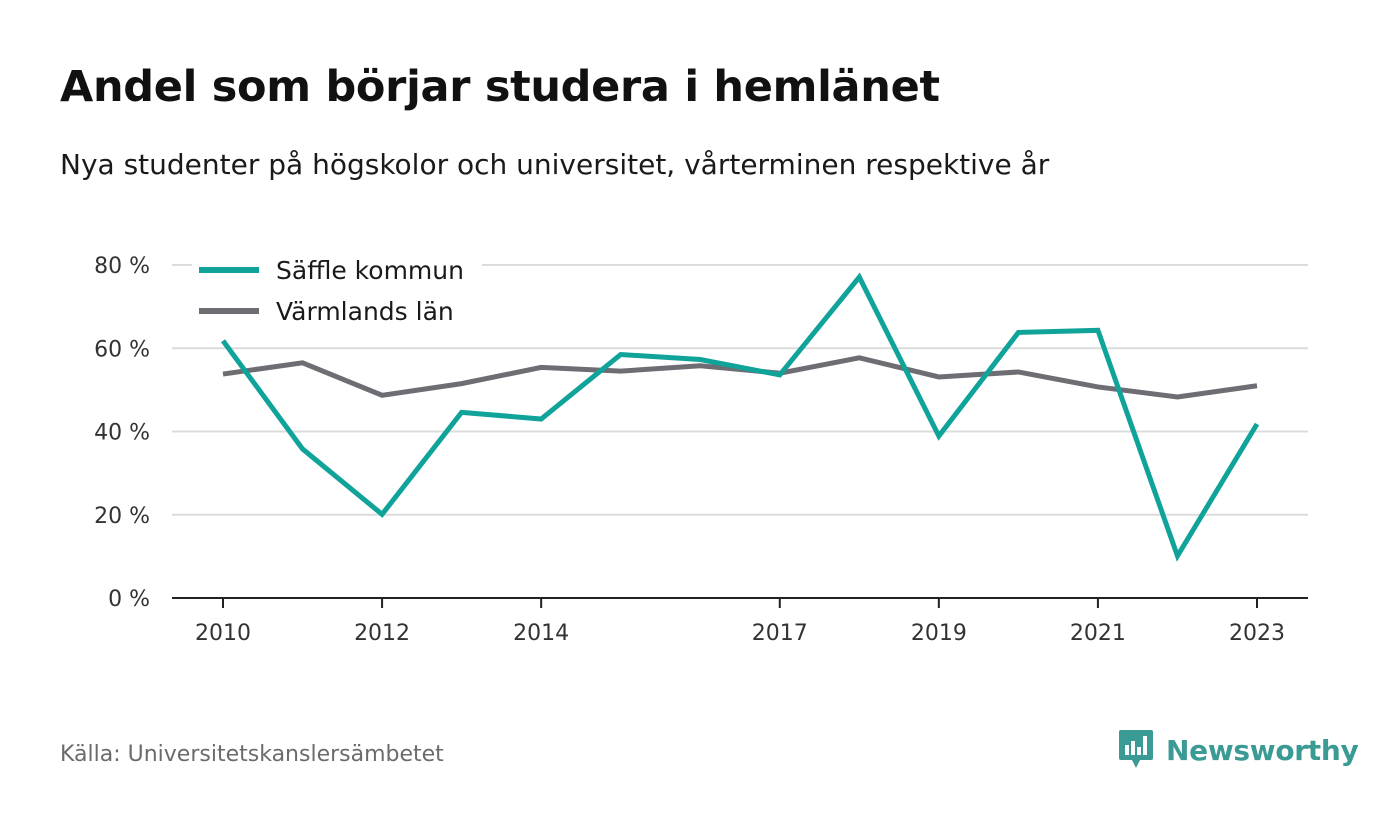  Describe the element at coordinates (780, 633) in the screenshot. I see `x-tick-label: 2017` at that location.